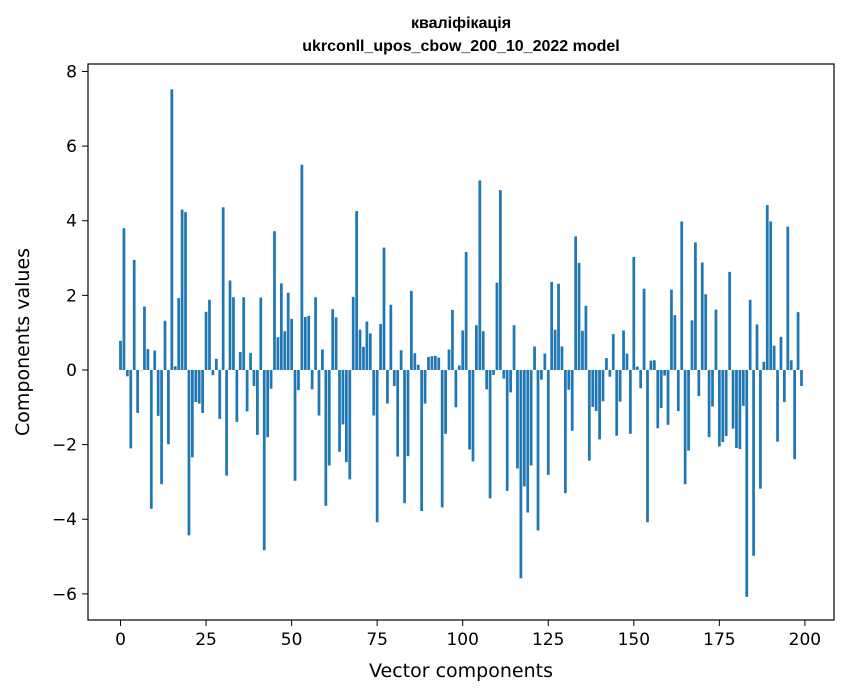 Image resolution: width=847 pixels, height=696 pixels. I want to click on x-tick-label: 25, so click(206, 640).